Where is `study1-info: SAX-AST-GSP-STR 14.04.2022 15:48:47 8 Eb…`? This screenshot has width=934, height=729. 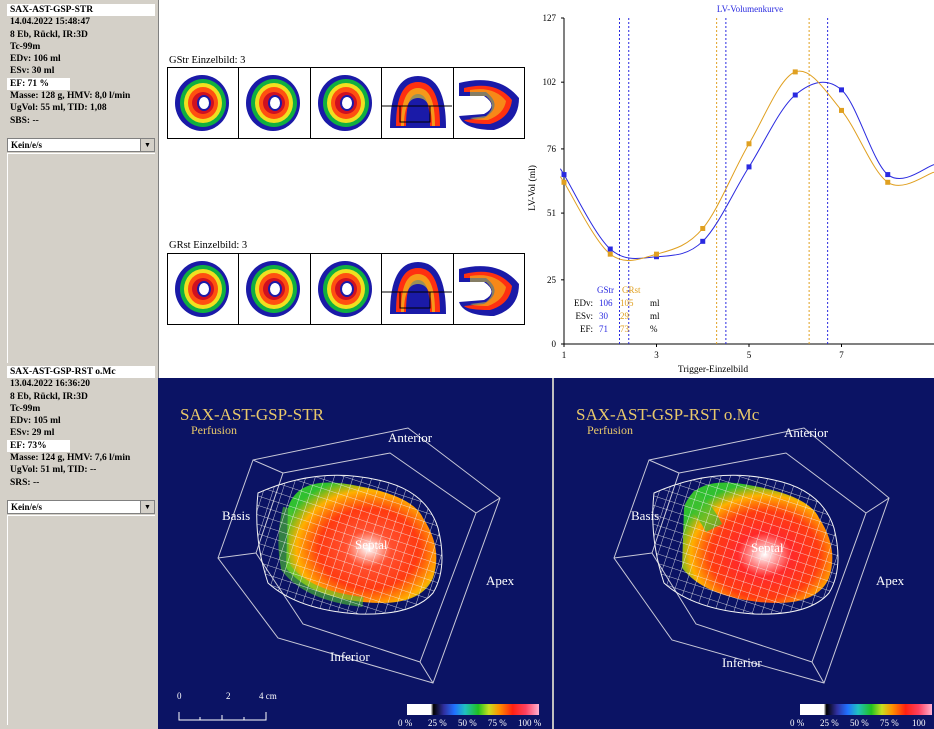 study1-info: SAX-AST-GSP-STR 14.04.2022 15:48:47 8 Eb… is located at coordinates (81, 65).